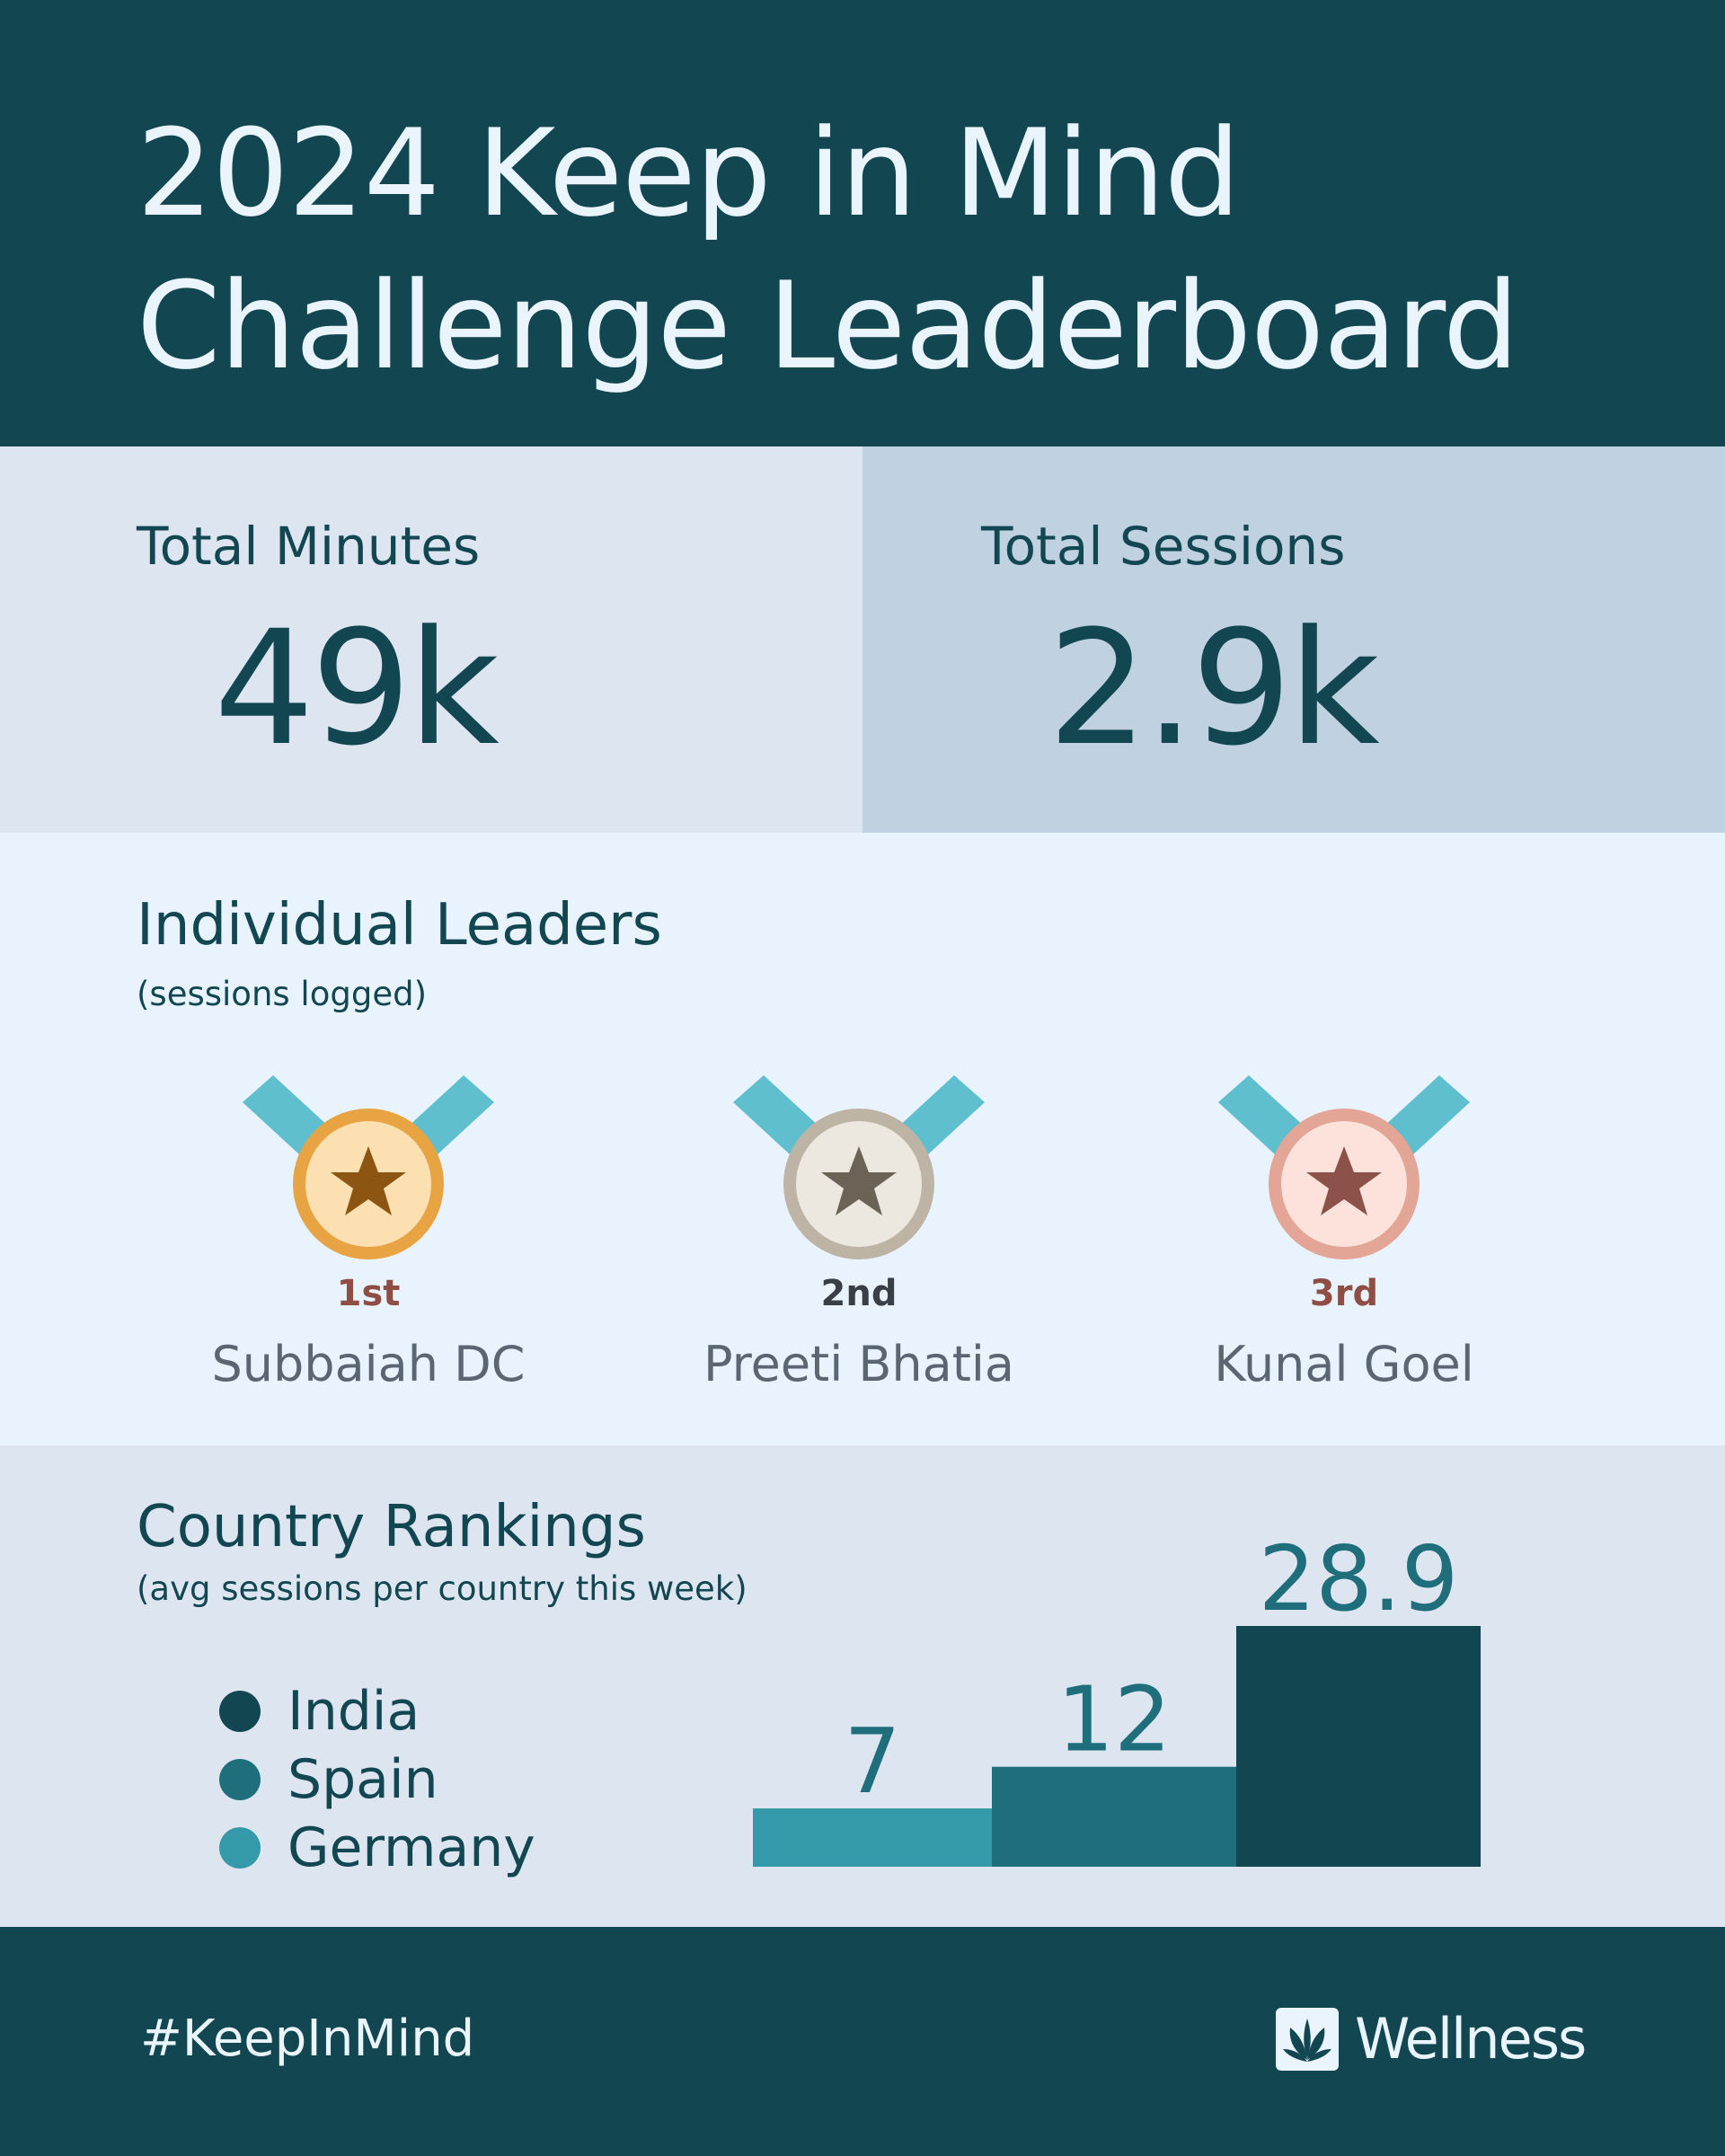 The width and height of the screenshot is (1725, 2156). Describe the element at coordinates (859, 1167) in the screenshot. I see `silver-medal-icon` at that location.